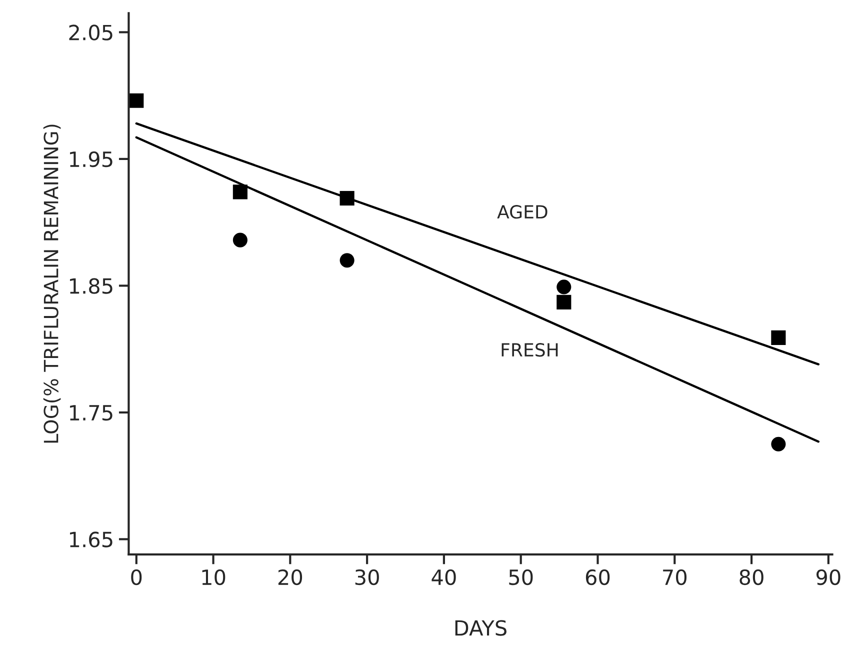 The image size is (858, 660). I want to click on x-axis-title: DAYS, so click(480, 628).